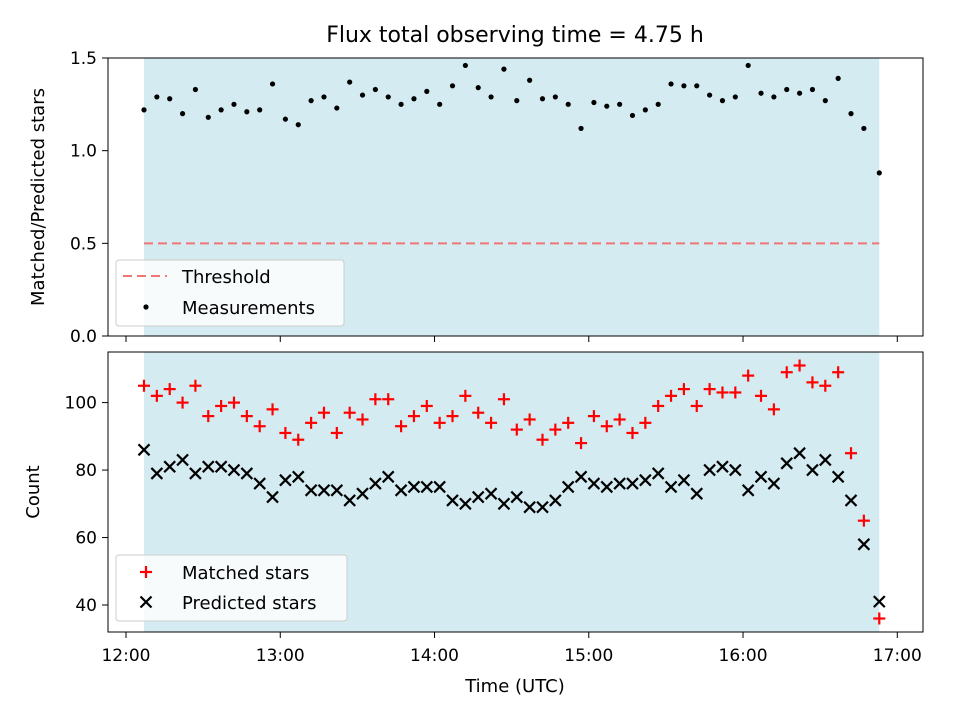  I want to click on y-axis-label-top: Matched/Predicted stars, so click(38, 197).